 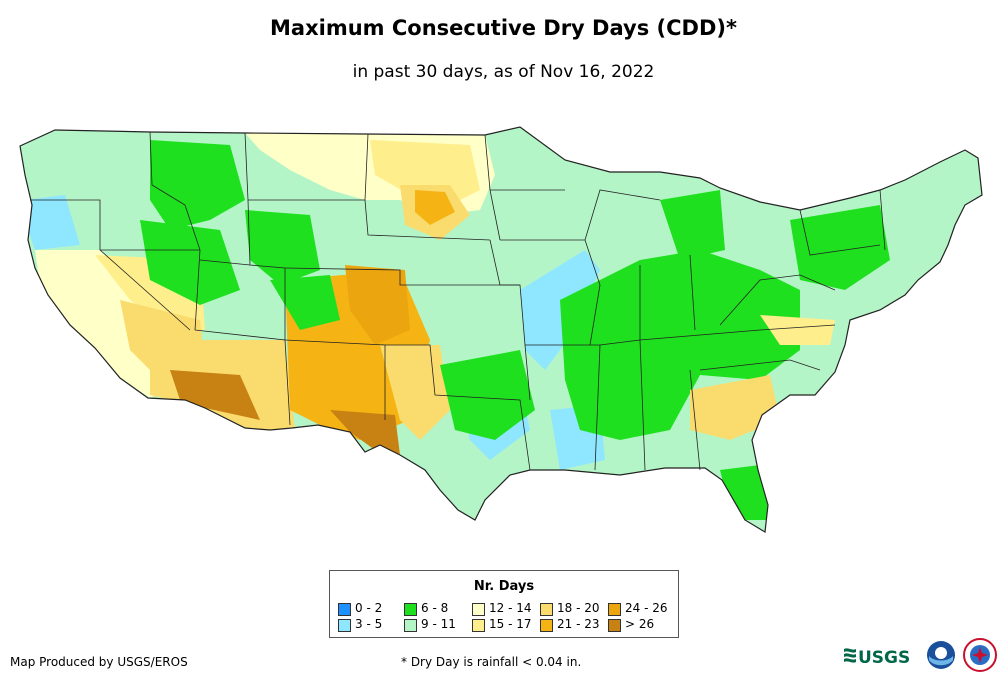 I want to click on zone-arizona-south, so click(x=215, y=395).